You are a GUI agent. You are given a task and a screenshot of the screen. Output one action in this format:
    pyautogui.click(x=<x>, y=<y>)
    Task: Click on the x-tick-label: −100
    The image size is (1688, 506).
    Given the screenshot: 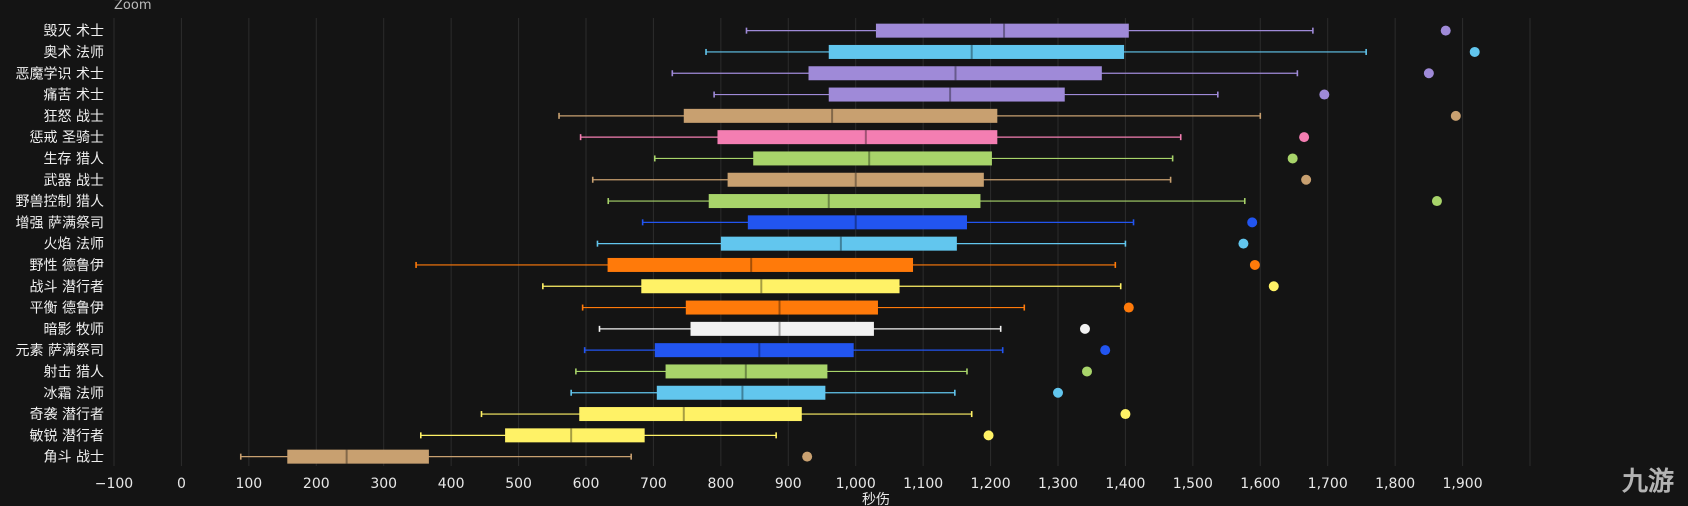 What is the action you would take?
    pyautogui.click(x=114, y=484)
    